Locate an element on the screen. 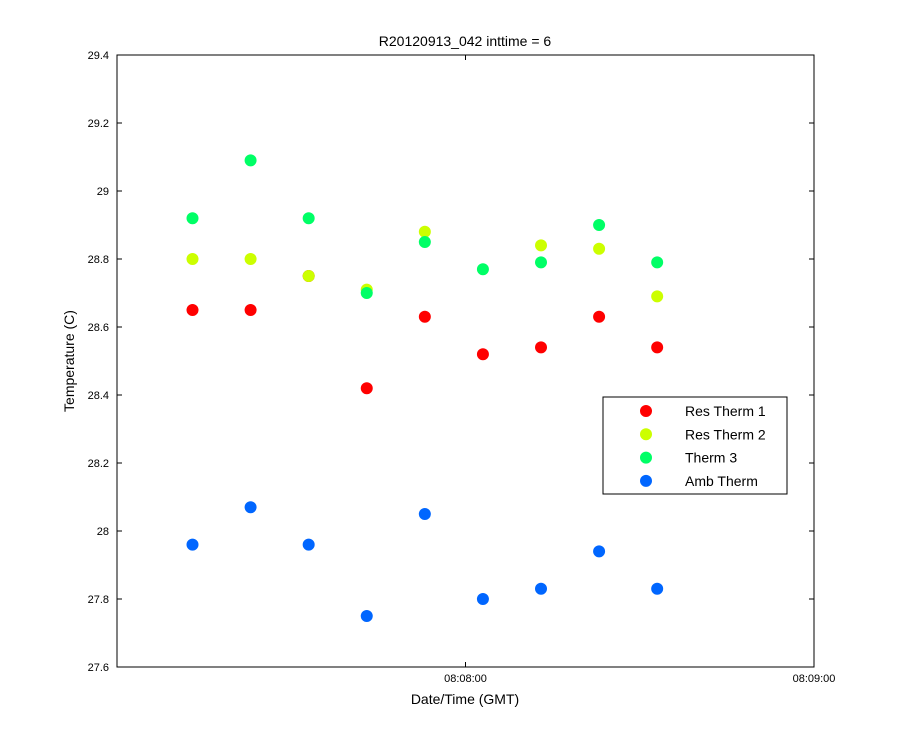 The height and width of the screenshot is (750, 900). y-tick-label: 28.8 is located at coordinates (98, 260).